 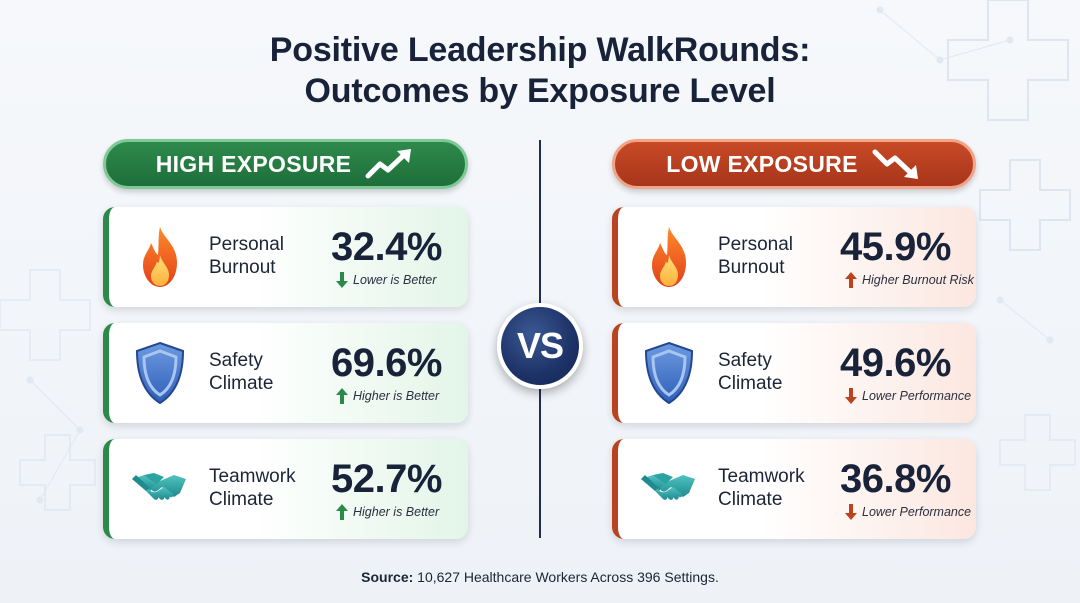 What do you see at coordinates (386, 247) in the screenshot?
I see `metric-value: 32.4%` at bounding box center [386, 247].